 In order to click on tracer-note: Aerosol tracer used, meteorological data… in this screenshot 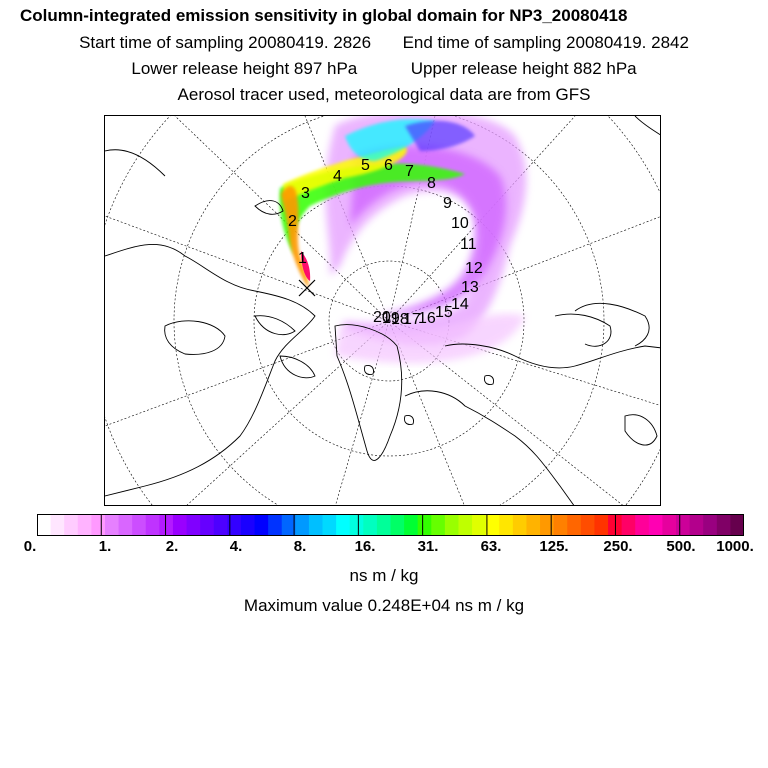, I will do `click(384, 94)`.